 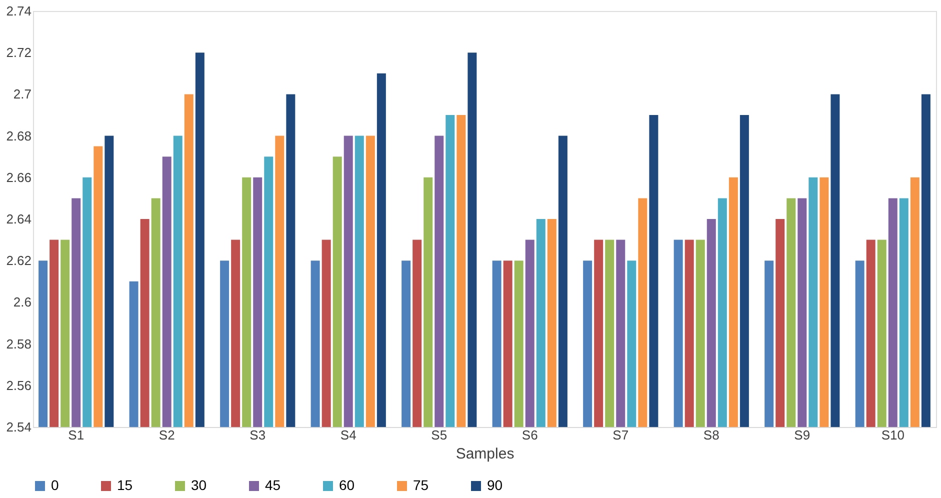 What do you see at coordinates (348, 435) in the screenshot?
I see `x-tick-label: S4` at bounding box center [348, 435].